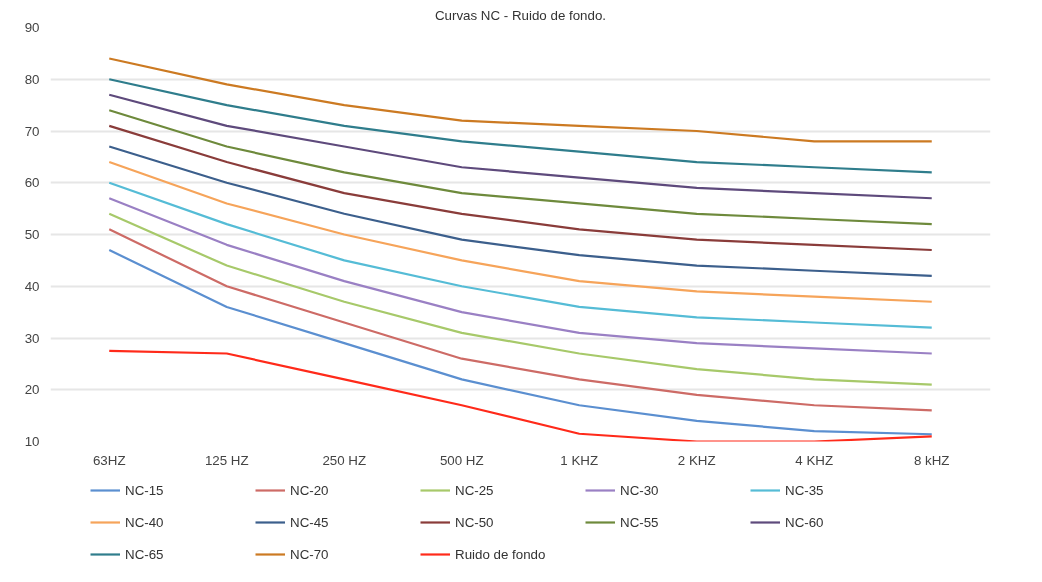  What do you see at coordinates (32, 390) in the screenshot?
I see `y-tick-label: 20` at bounding box center [32, 390].